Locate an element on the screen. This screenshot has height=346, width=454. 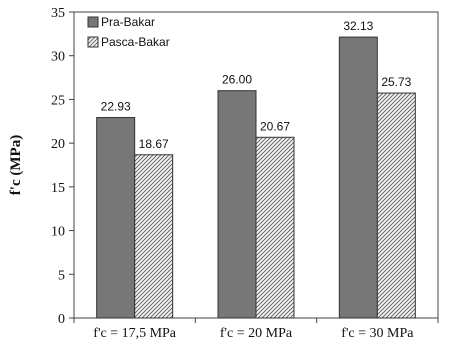
legend-label: Pra-Bakar is located at coordinates (128, 22).